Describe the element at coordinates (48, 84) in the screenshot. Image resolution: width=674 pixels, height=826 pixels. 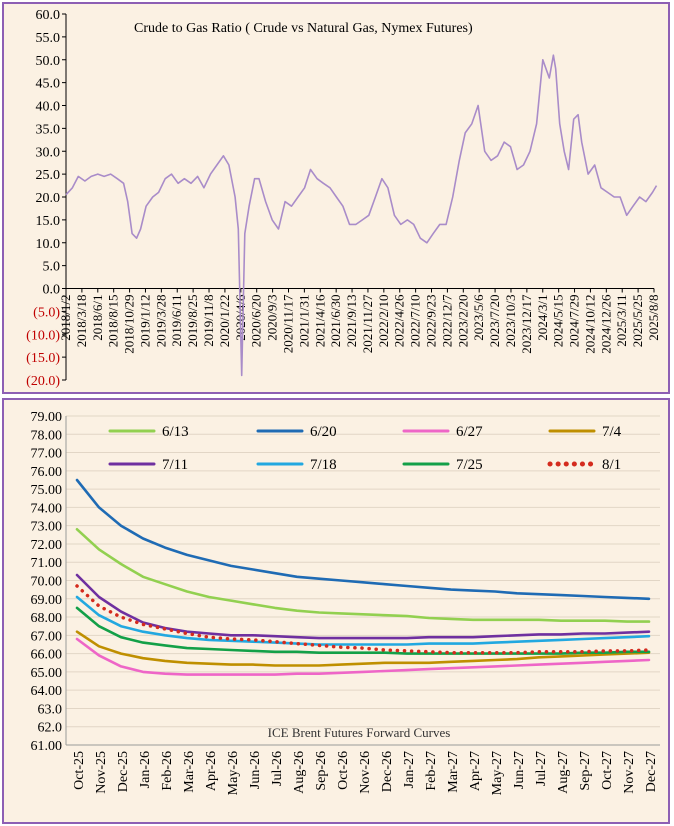
I see `y-tick-label: 45.0` at that location.